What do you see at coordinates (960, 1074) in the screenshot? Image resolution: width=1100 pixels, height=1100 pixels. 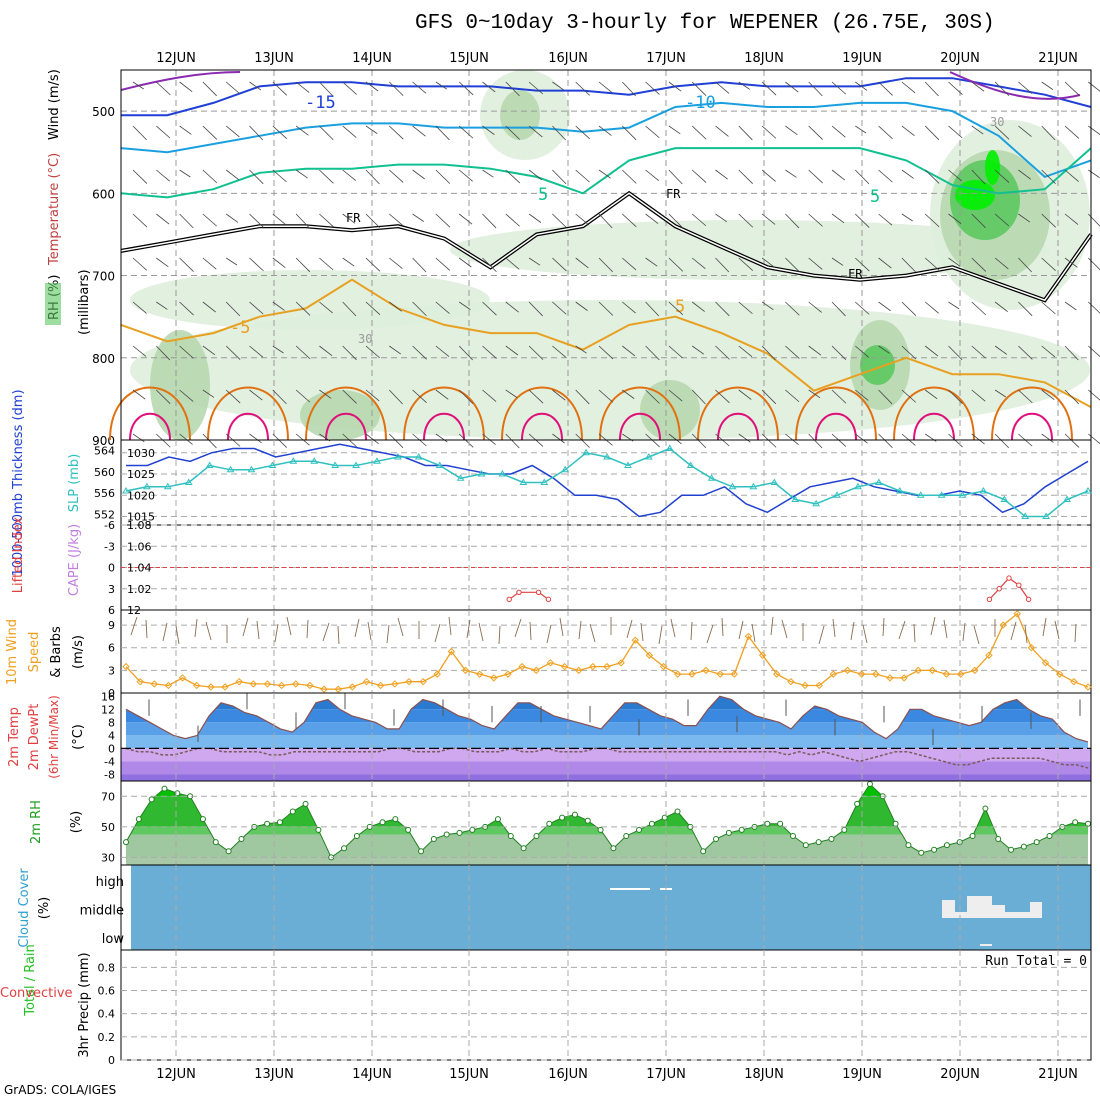 I see `x-tick-label-bottom: 20JUN` at bounding box center [960, 1074].